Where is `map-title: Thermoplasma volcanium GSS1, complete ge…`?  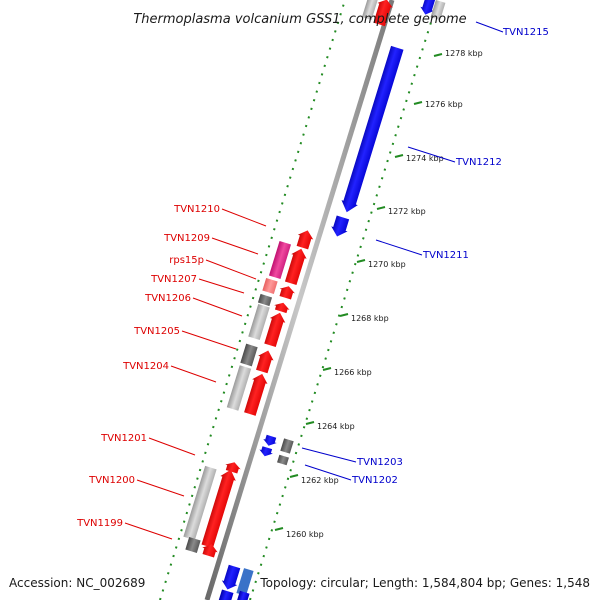 map-title: Thermoplasma volcanium GSS1, complete ge… is located at coordinates (299, 19).